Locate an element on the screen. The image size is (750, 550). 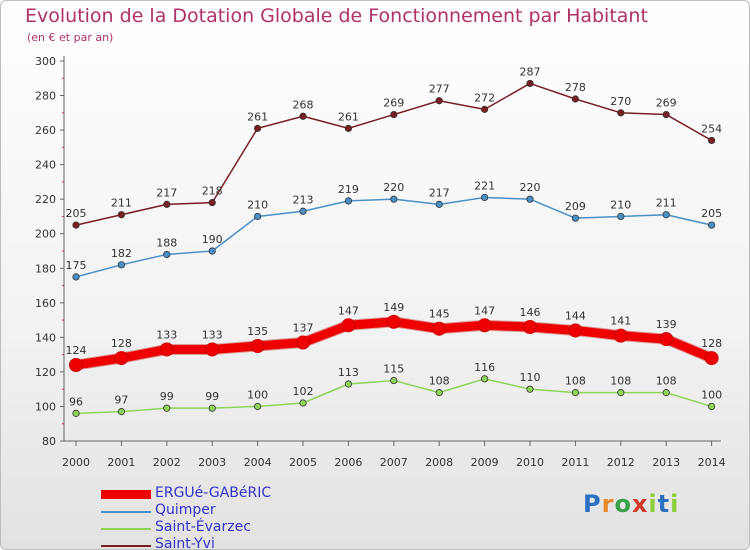
data-label: 190 is located at coordinates (212, 239).